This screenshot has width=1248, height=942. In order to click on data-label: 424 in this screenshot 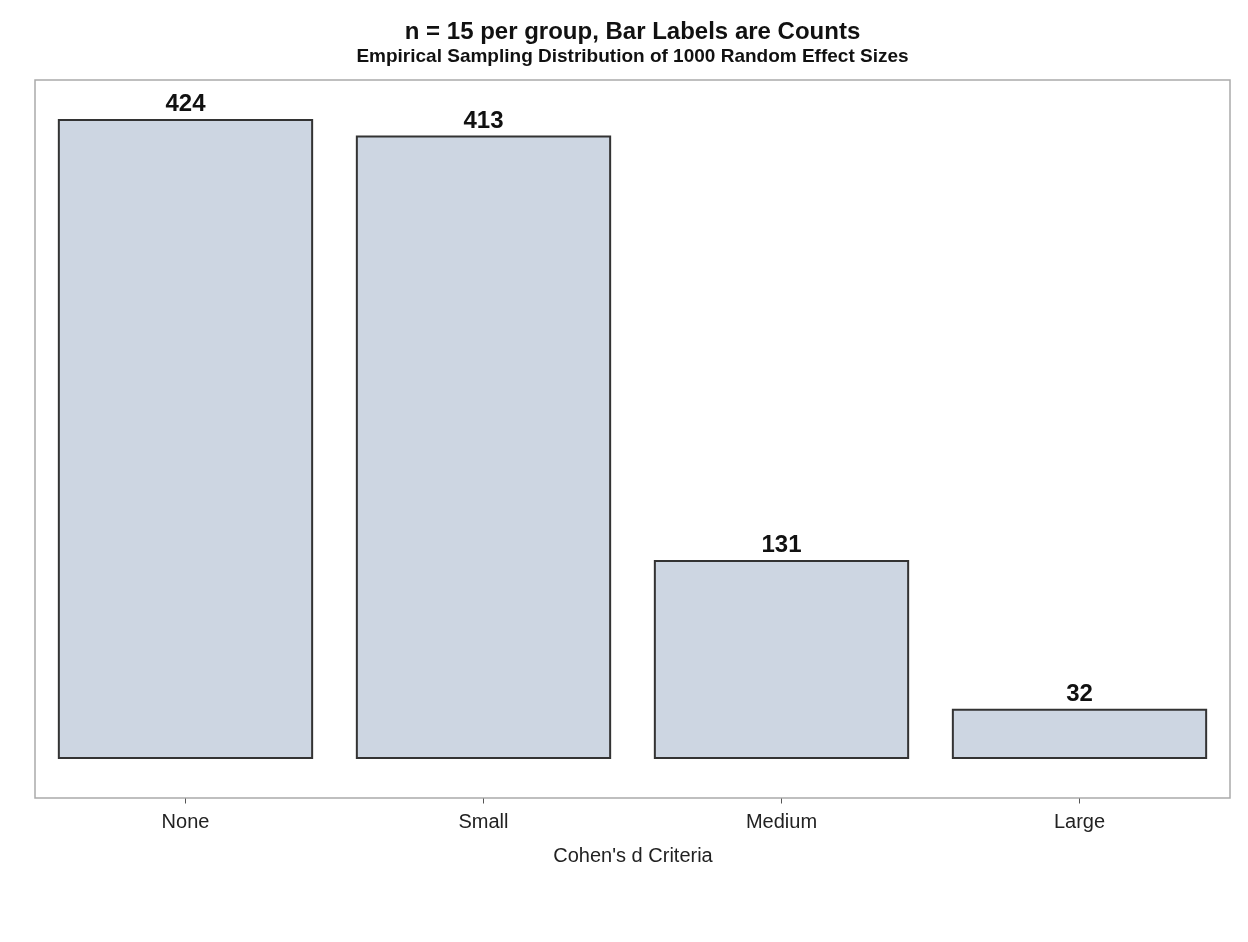, I will do `click(186, 102)`.